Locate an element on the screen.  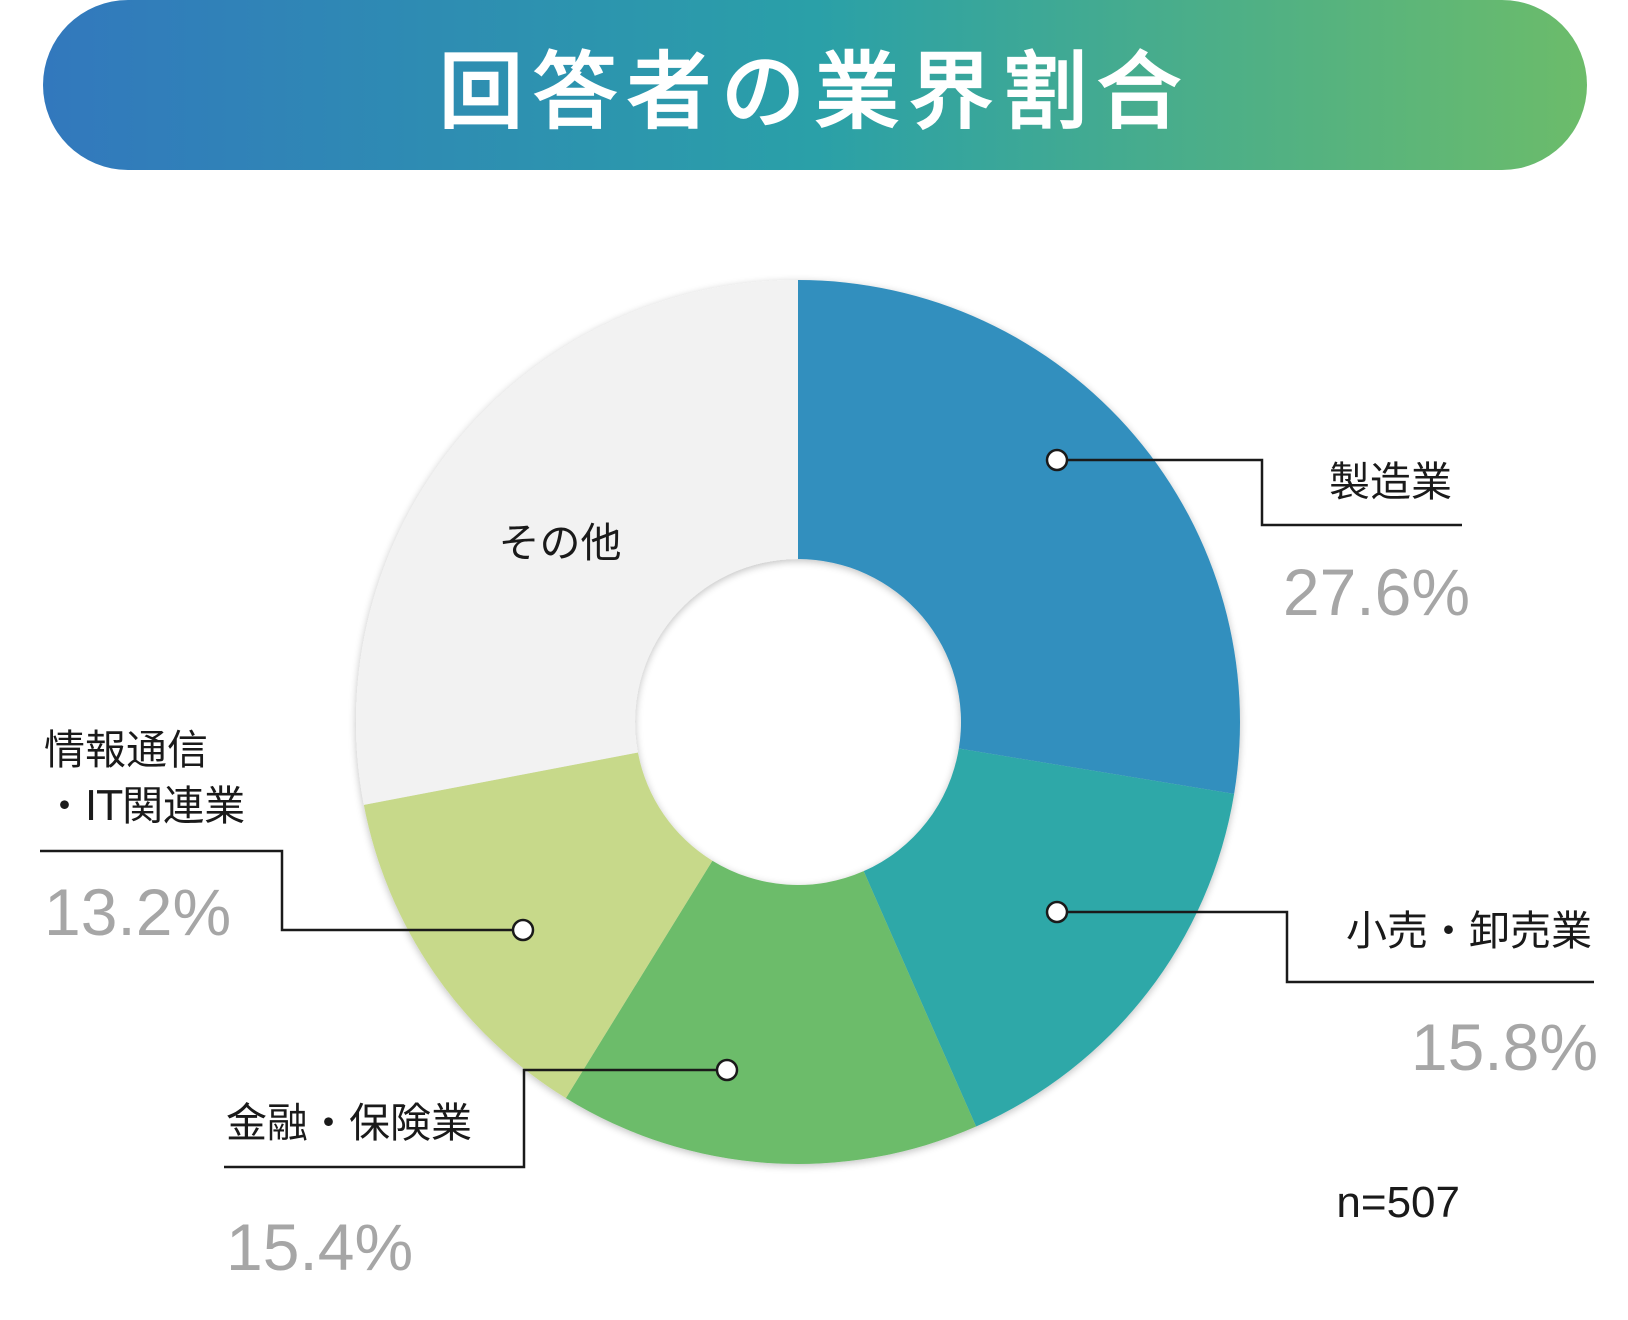
chart-title: 回答者の業界割合 is located at coordinates (814, 91).